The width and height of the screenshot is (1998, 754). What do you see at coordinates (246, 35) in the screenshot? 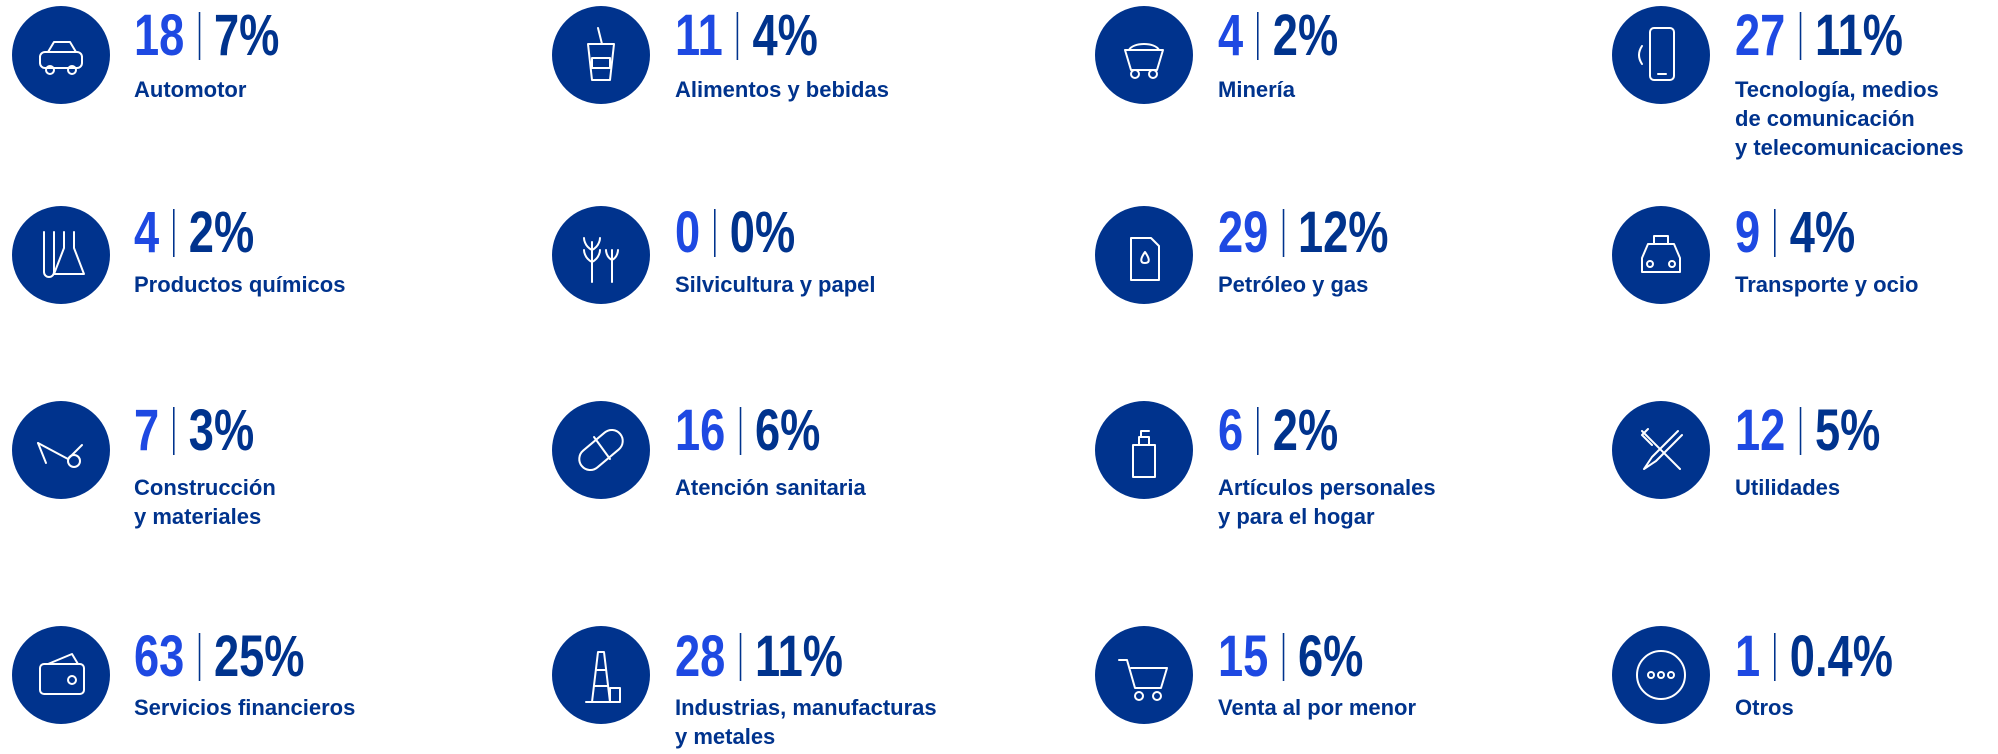
I see `sector-percent: 7%` at bounding box center [246, 35].